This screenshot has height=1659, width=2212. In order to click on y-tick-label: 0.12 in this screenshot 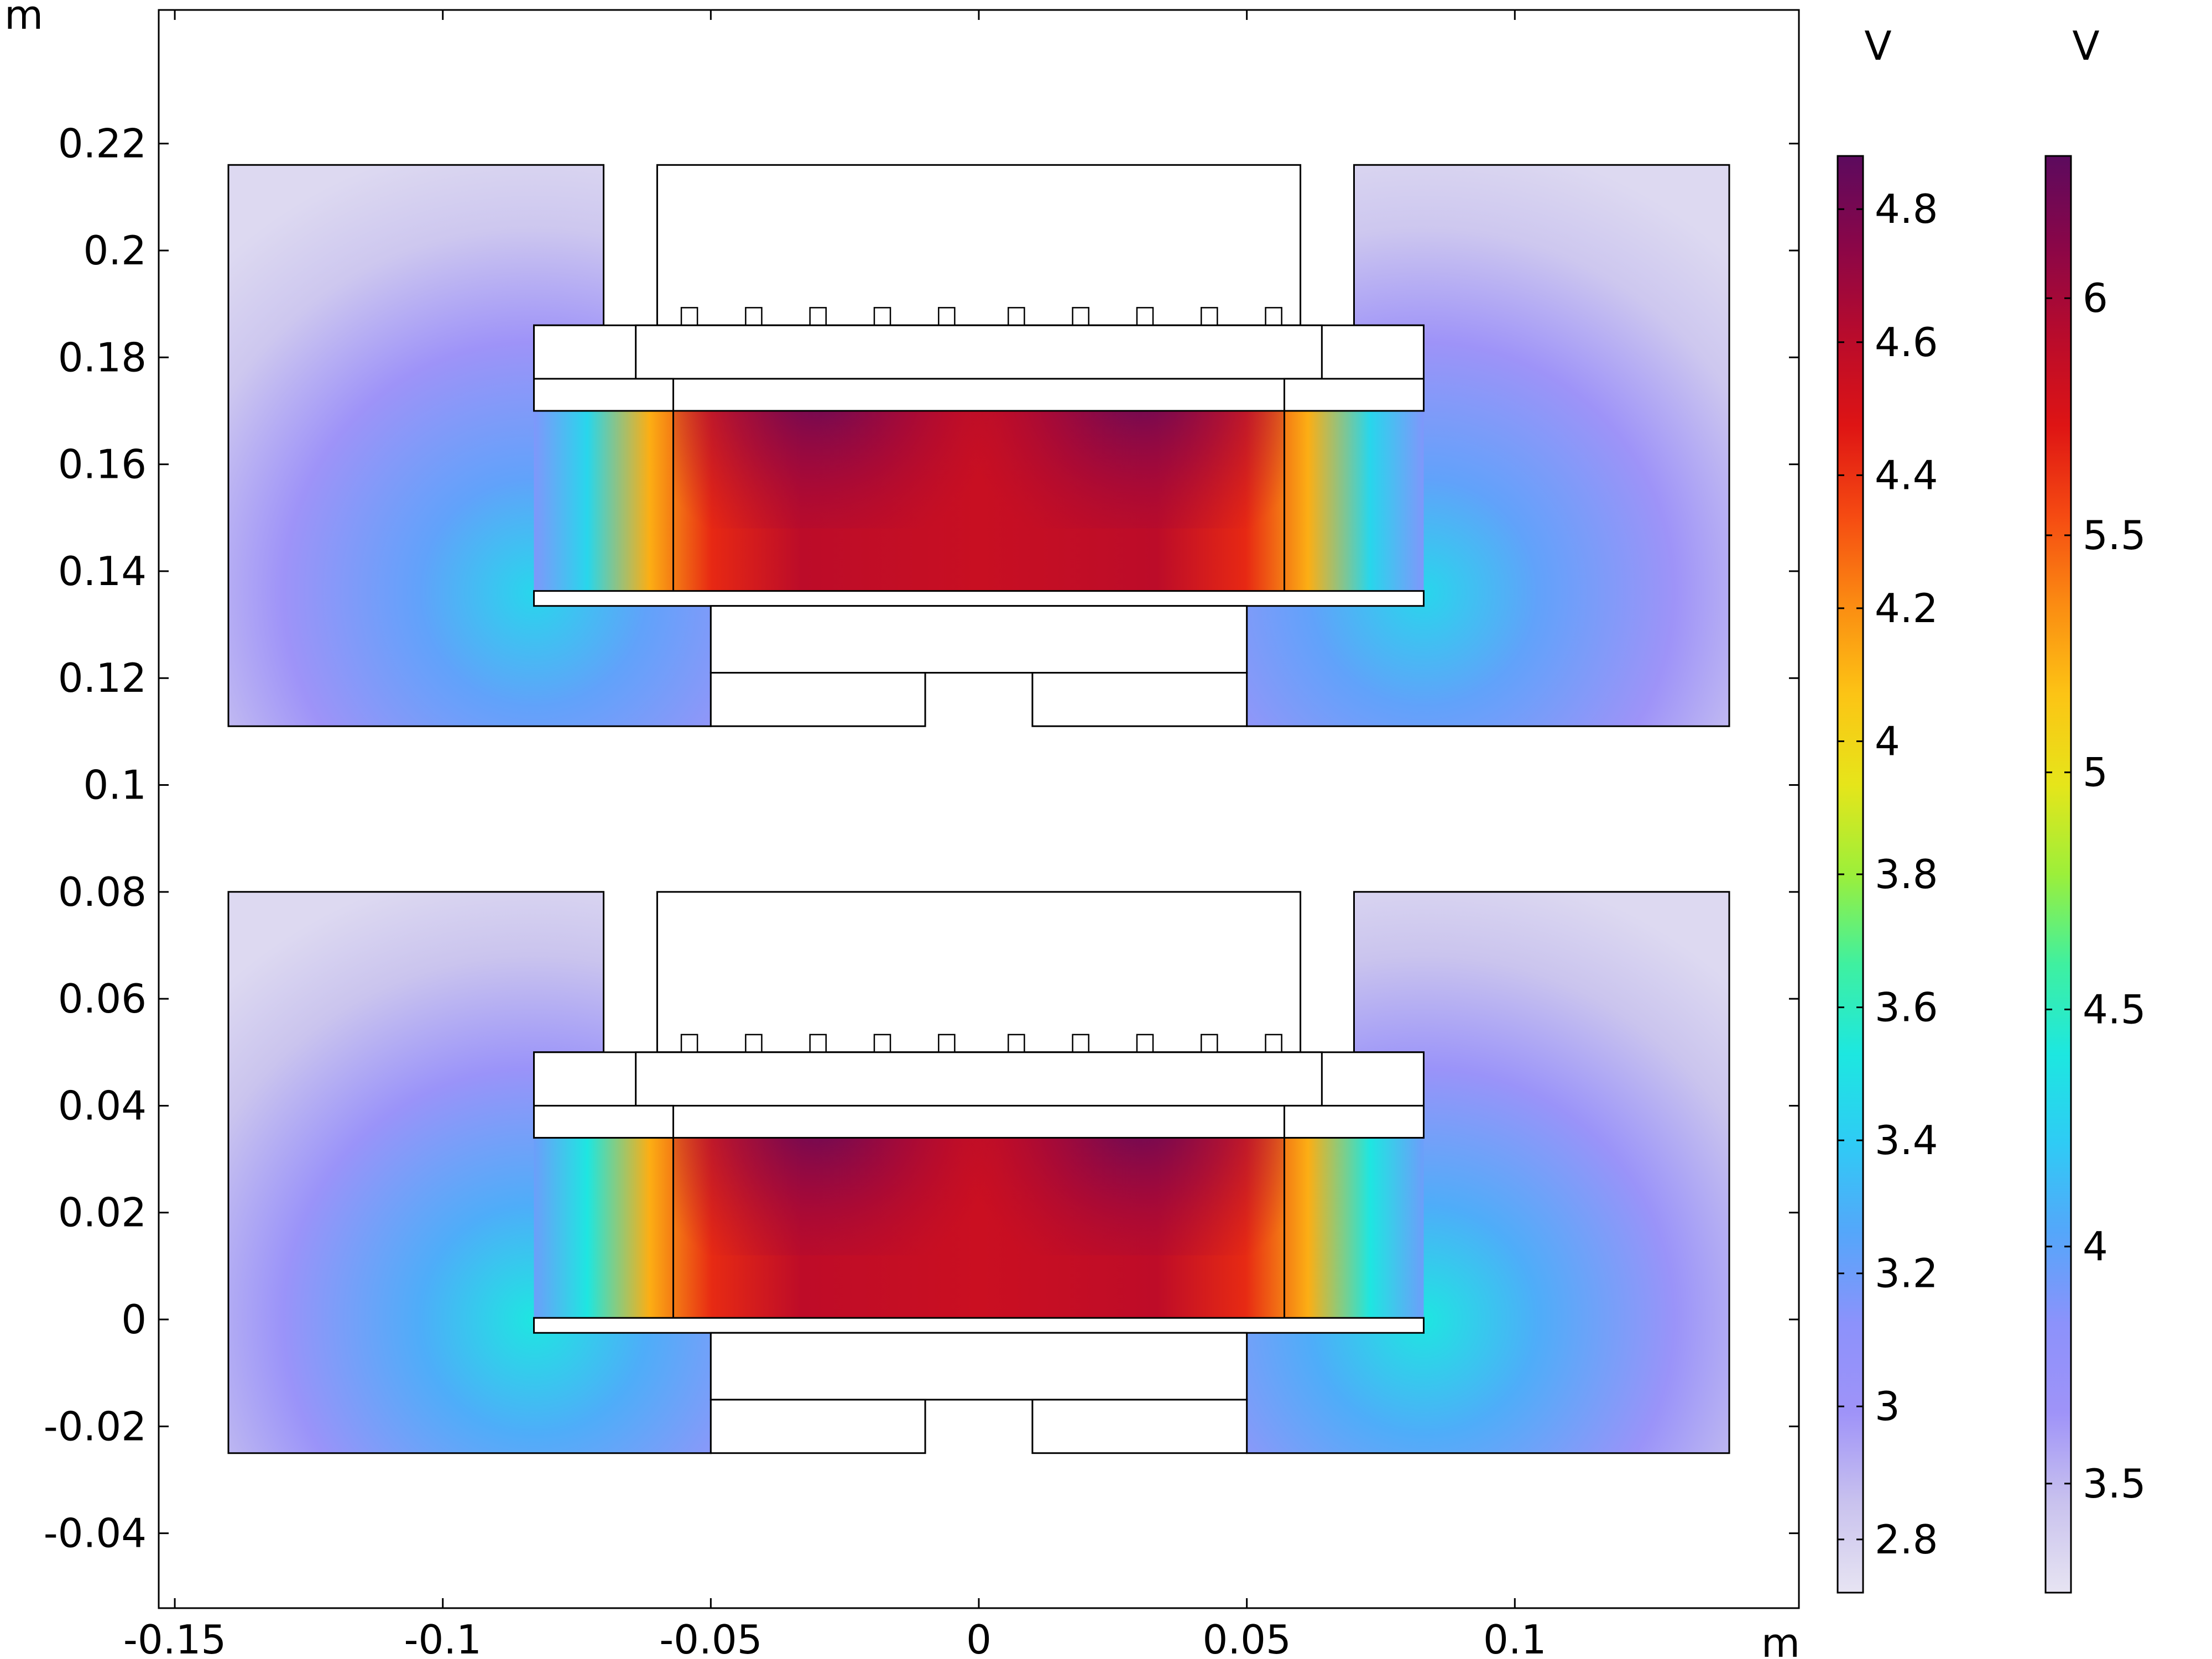, I will do `click(103, 678)`.